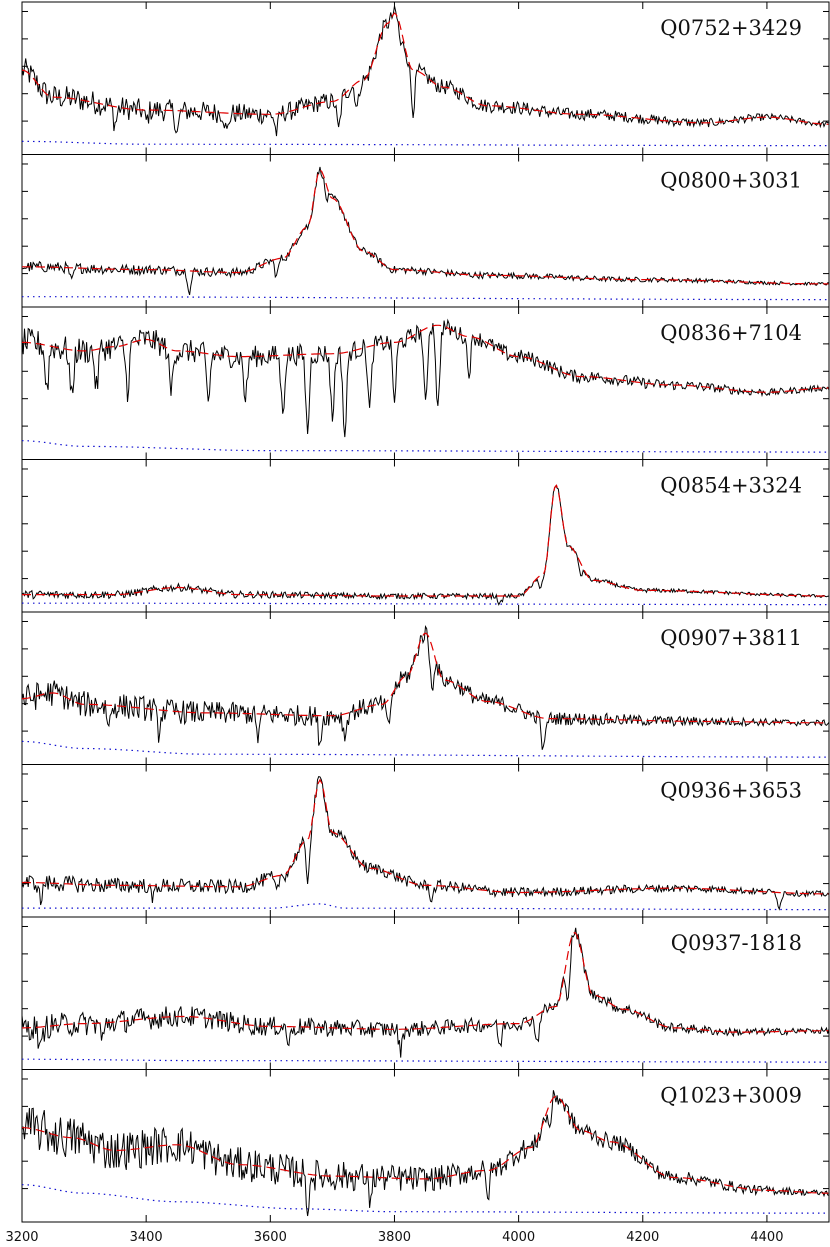 This screenshot has width=830, height=1247. Describe the element at coordinates (518, 1237) in the screenshot. I see `x-tick-label: 4000` at that location.